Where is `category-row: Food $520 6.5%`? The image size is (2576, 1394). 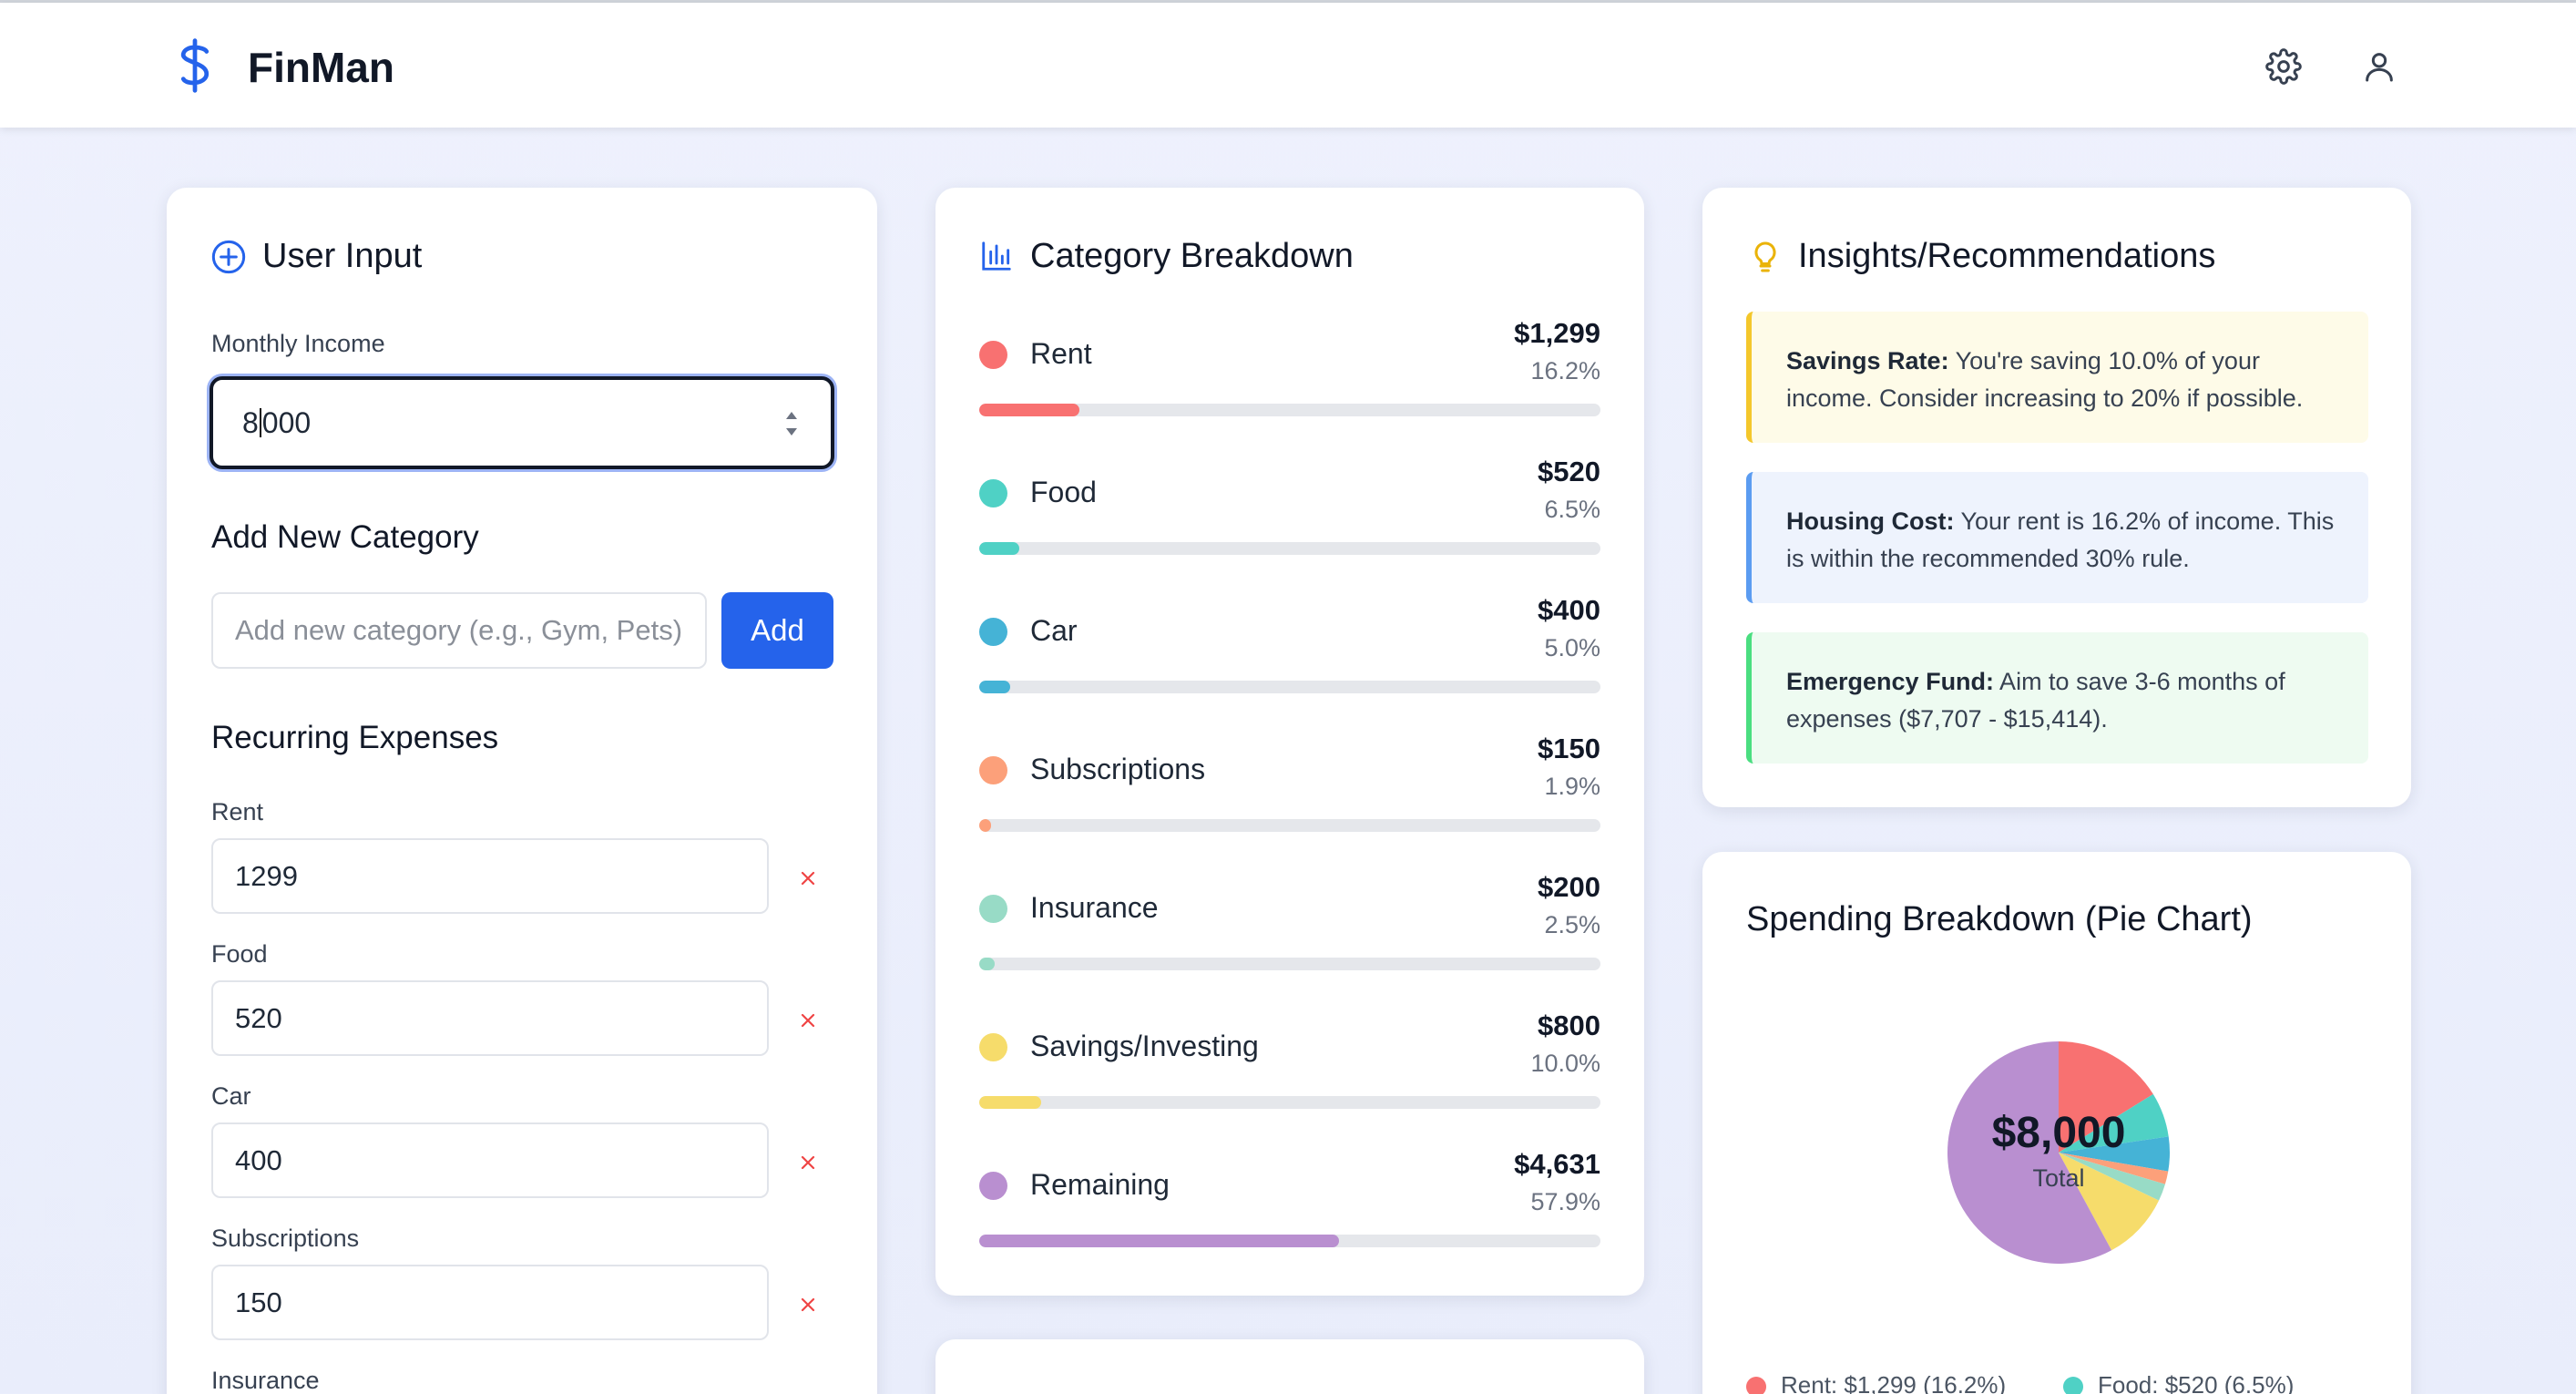
category-row: Food $520 6.5% is located at coordinates (1289, 519).